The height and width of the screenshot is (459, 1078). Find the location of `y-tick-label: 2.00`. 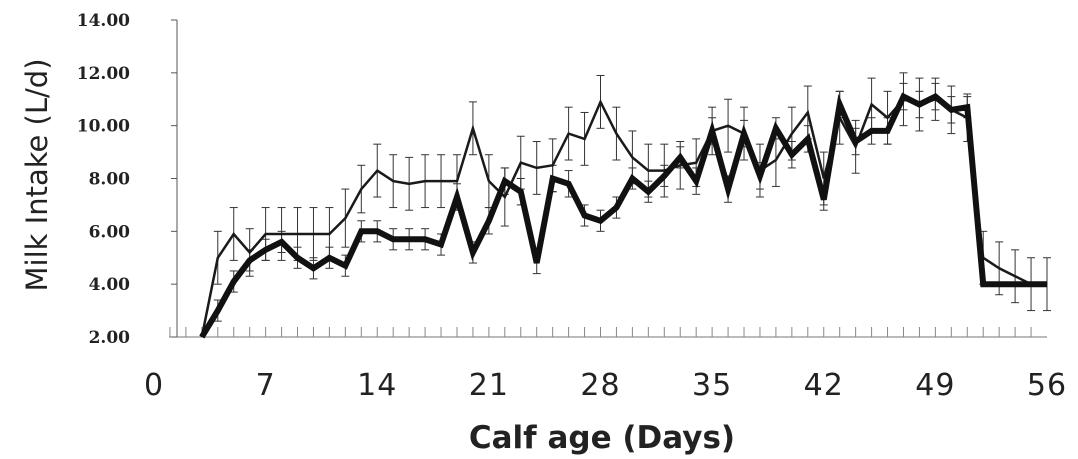

y-tick-label: 2.00 is located at coordinates (110, 338).